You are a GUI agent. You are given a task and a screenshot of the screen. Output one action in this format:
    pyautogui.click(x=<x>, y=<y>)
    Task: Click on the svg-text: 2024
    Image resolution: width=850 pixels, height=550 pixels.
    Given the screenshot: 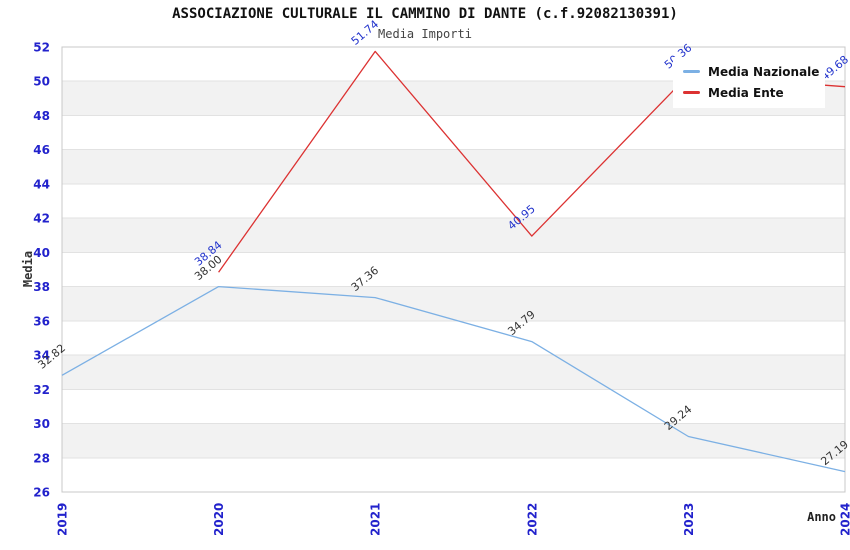 What is the action you would take?
    pyautogui.click(x=844, y=519)
    